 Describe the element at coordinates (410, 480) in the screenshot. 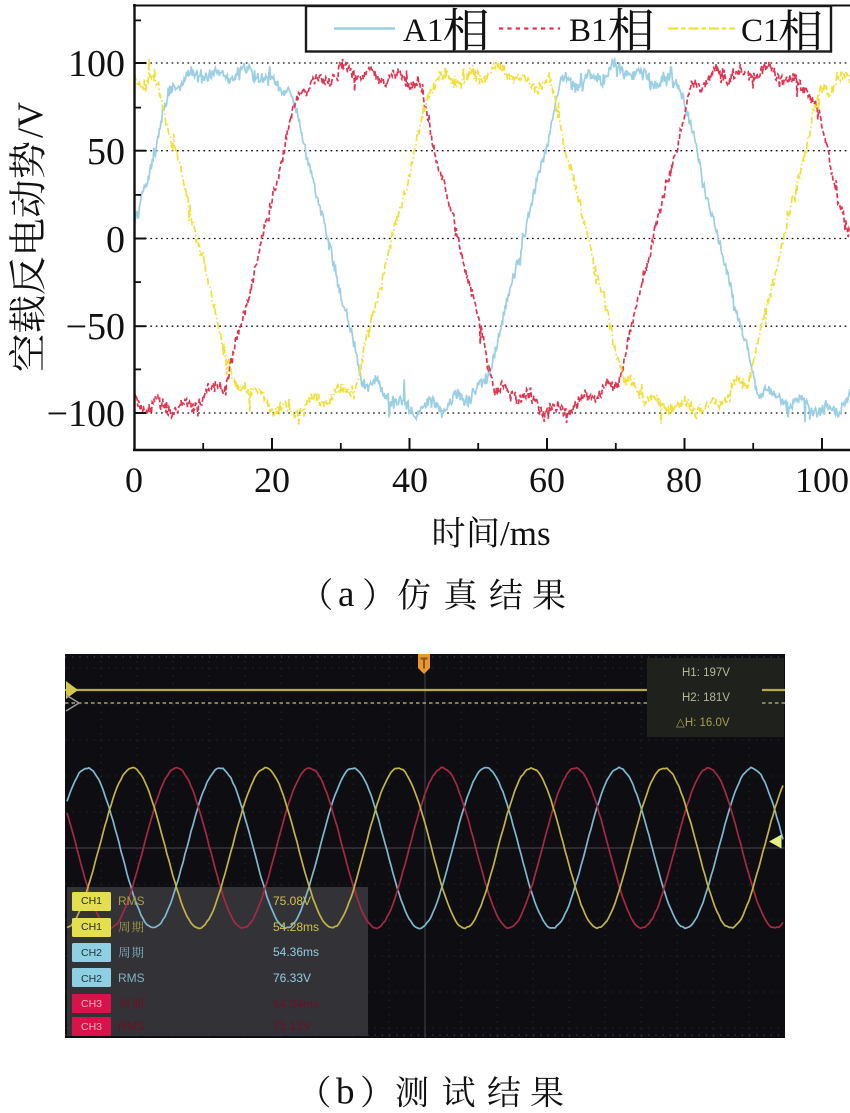

I see `svg-text: 40` at that location.